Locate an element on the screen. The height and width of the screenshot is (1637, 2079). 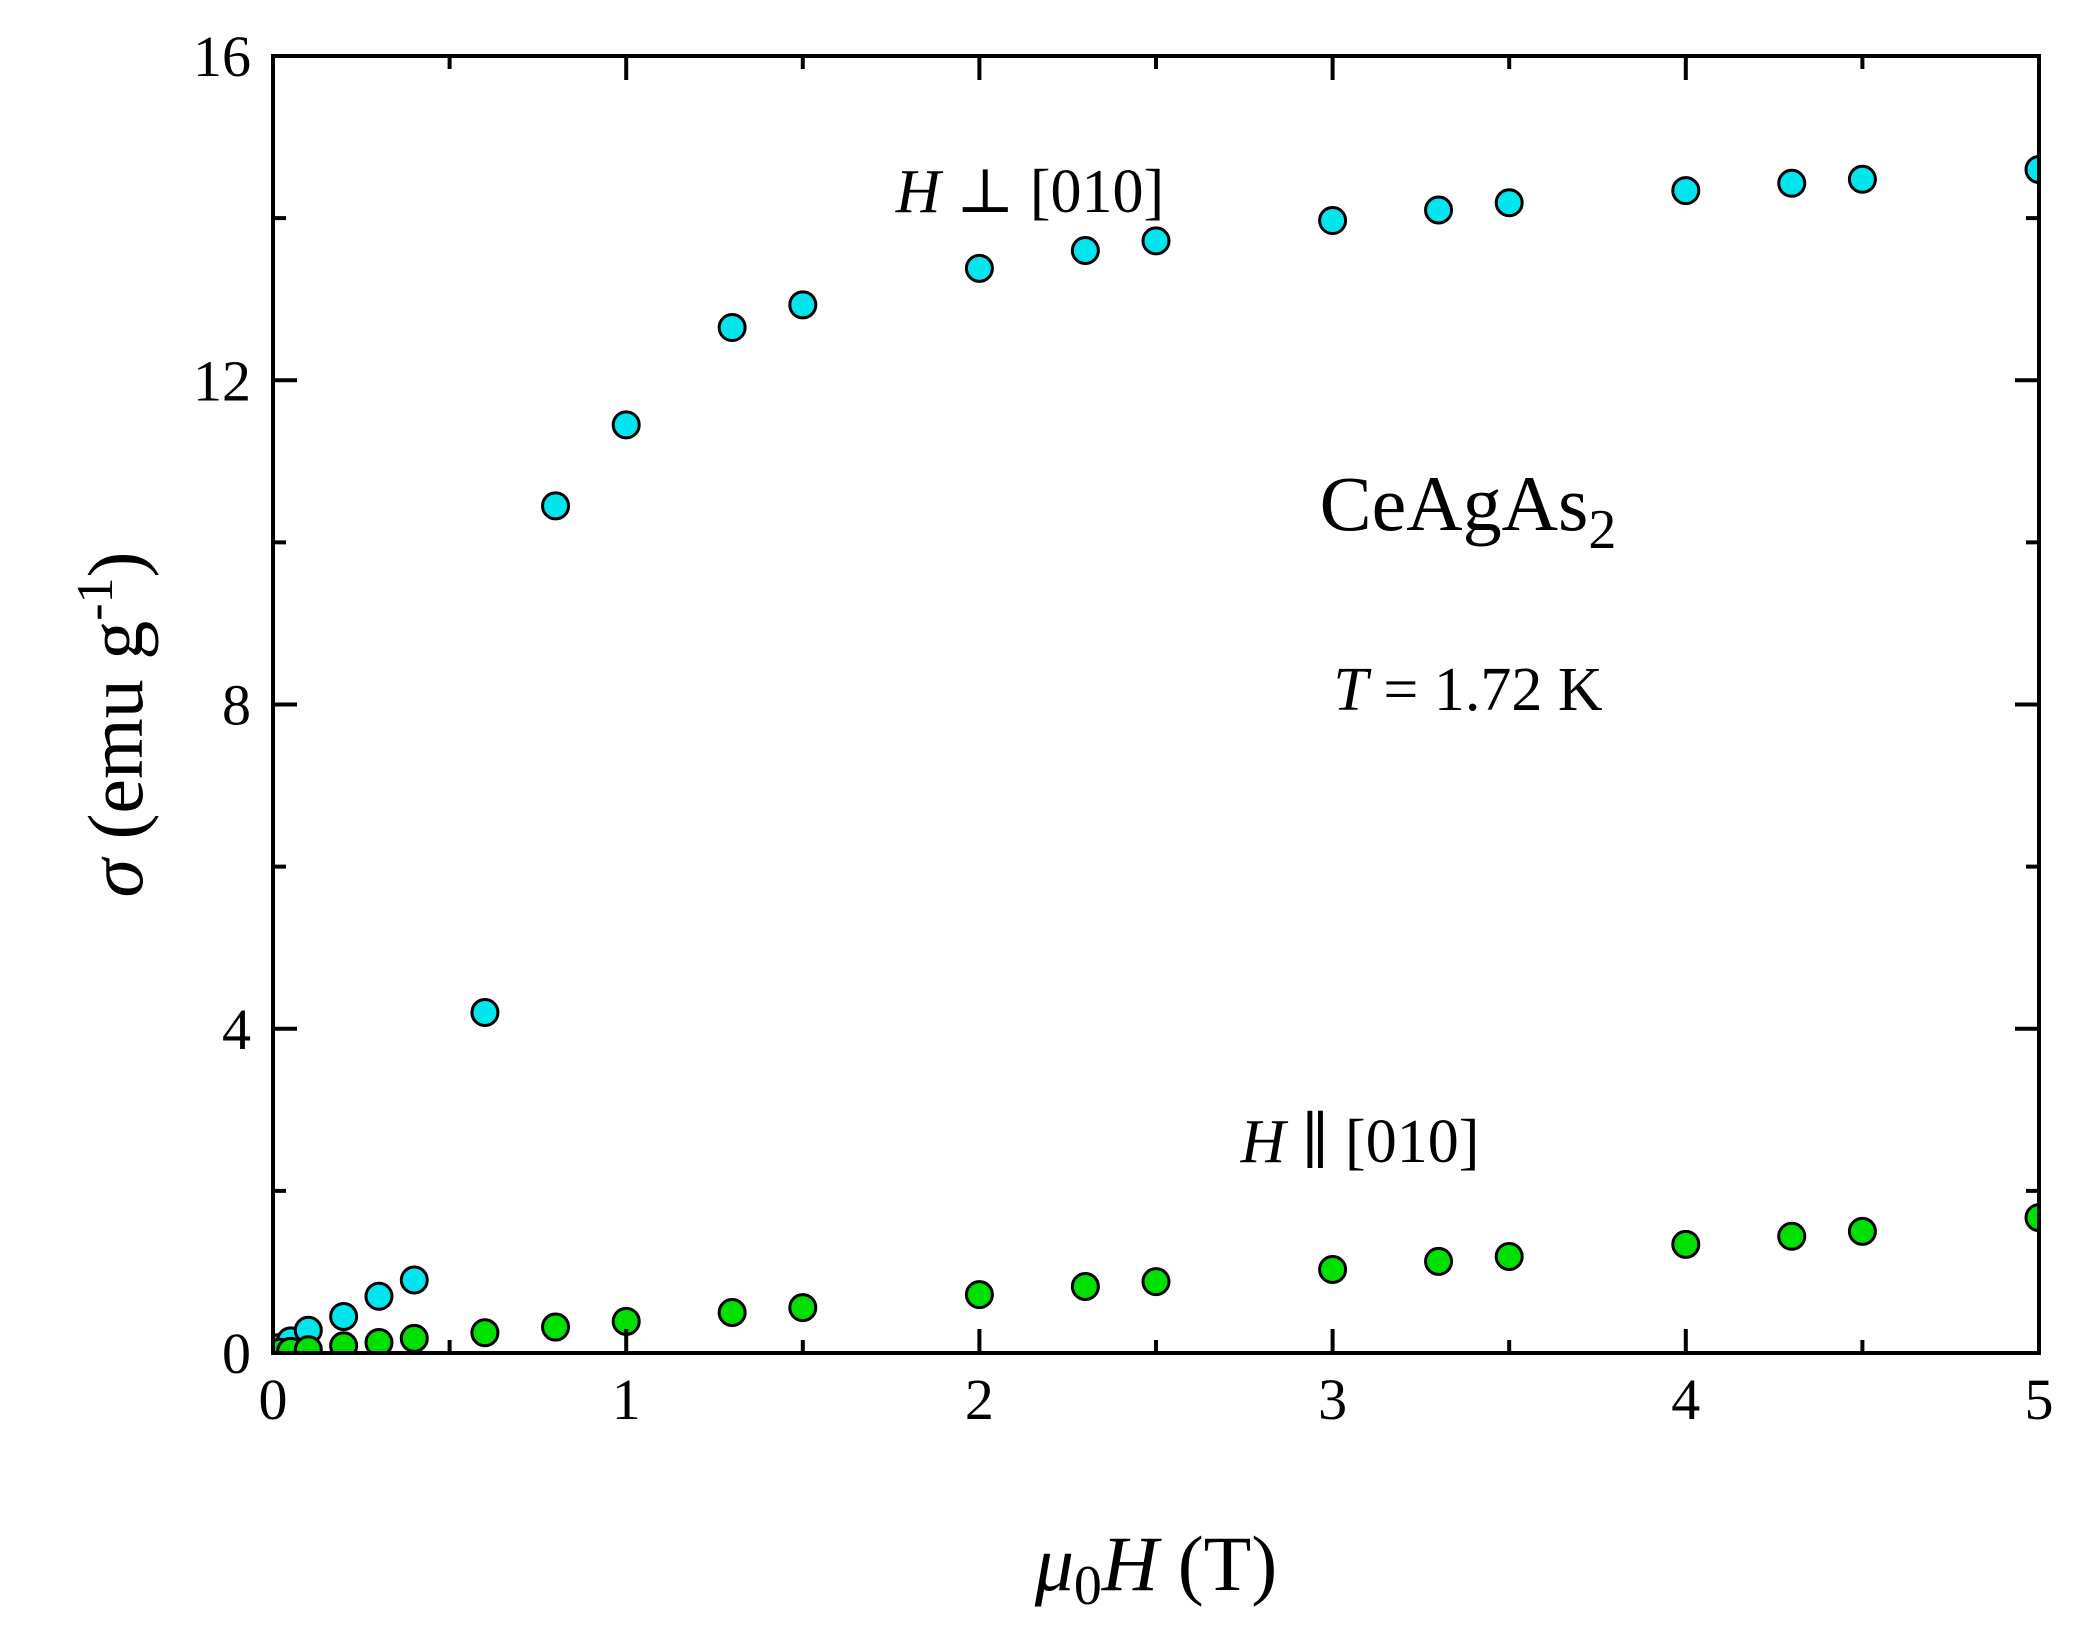
perp-rest: ⊥ [010] is located at coordinates (1053, 192).